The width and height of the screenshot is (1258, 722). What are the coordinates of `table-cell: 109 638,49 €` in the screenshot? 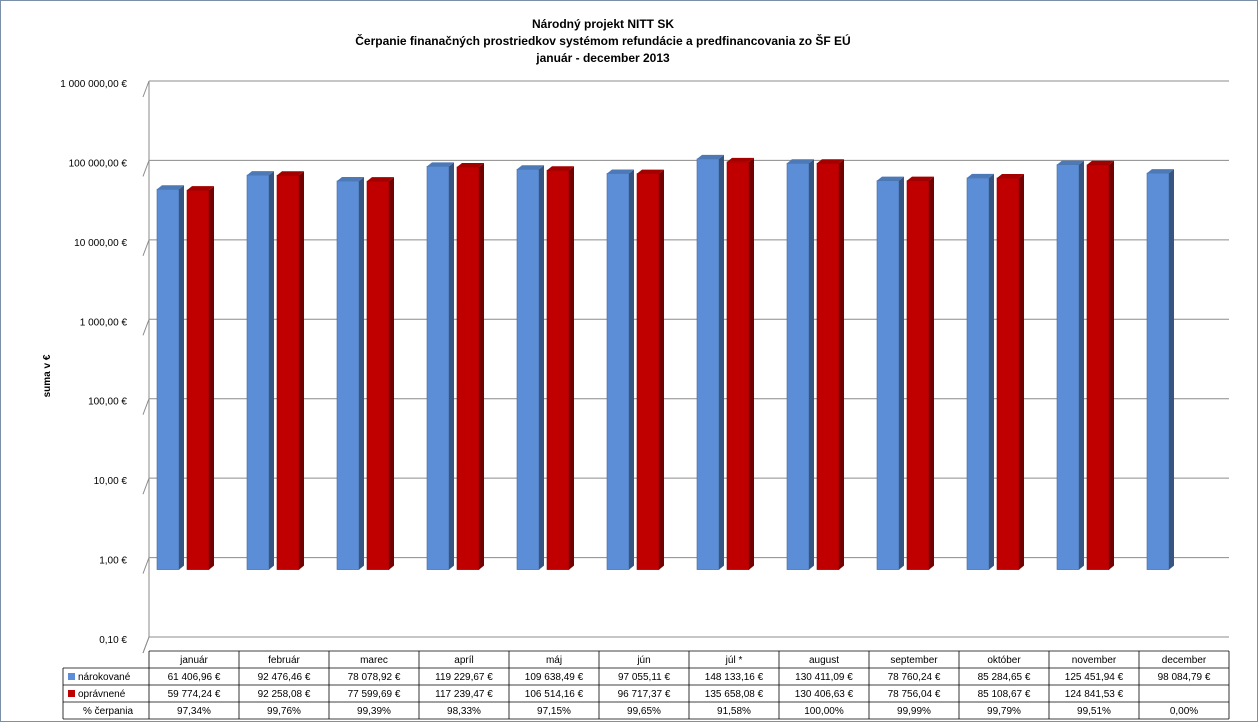 It's located at (554, 677).